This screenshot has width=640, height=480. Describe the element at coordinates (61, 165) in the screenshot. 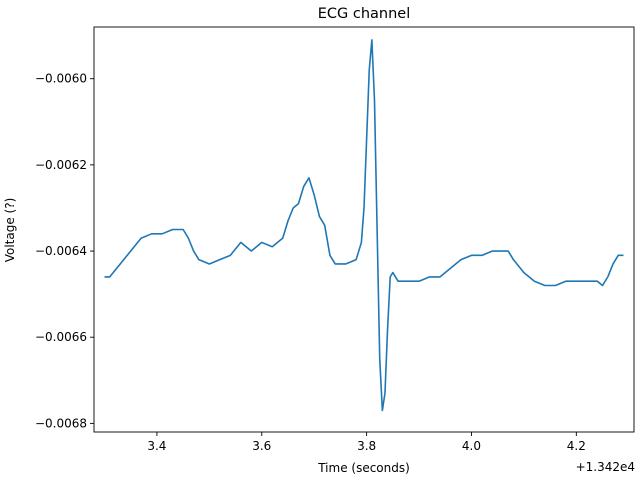

I see `y-tick-label: −0.0062` at that location.